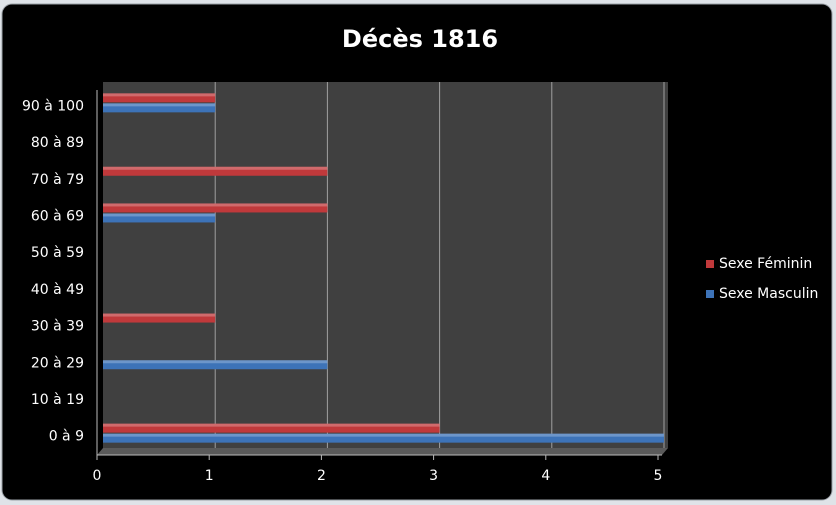  I want to click on x-tick-label: 0, so click(97, 476).